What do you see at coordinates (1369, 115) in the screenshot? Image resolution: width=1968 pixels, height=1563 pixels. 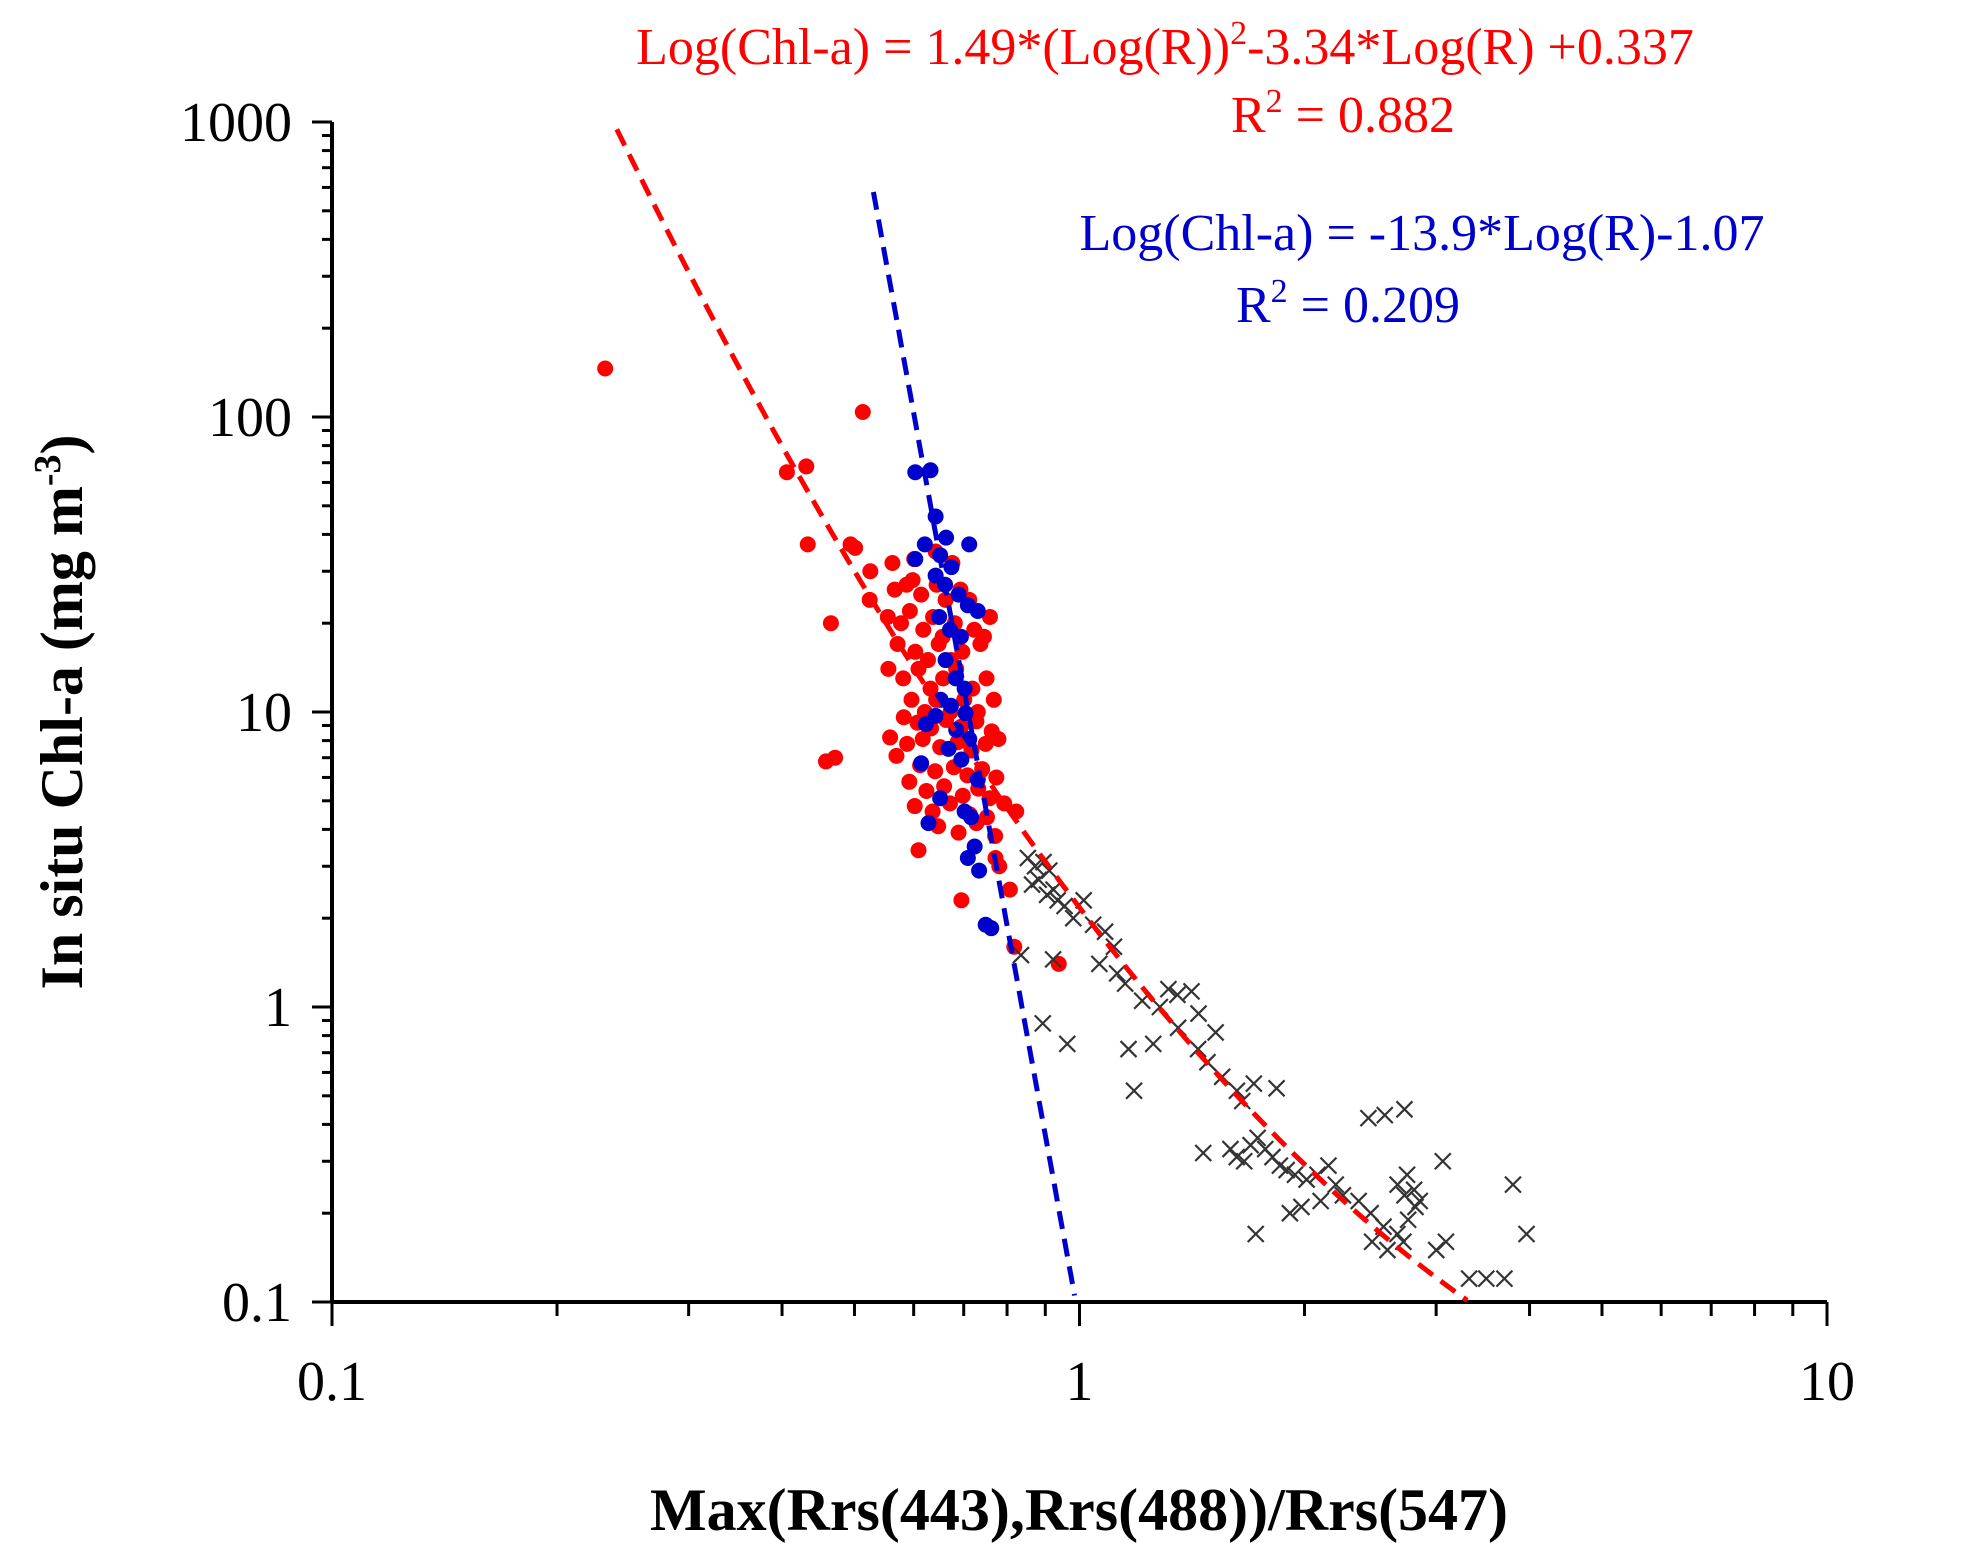 I see `red-r2-b: = 0.882` at bounding box center [1369, 115].